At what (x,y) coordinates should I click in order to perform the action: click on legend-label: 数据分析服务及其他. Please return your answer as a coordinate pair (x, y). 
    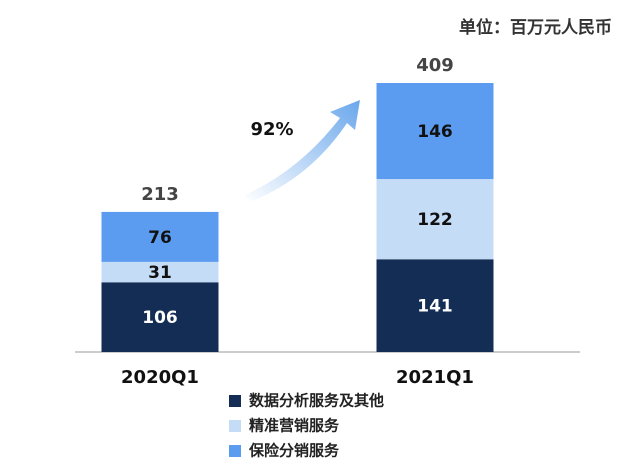
    Looking at the image, I should click on (316, 401).